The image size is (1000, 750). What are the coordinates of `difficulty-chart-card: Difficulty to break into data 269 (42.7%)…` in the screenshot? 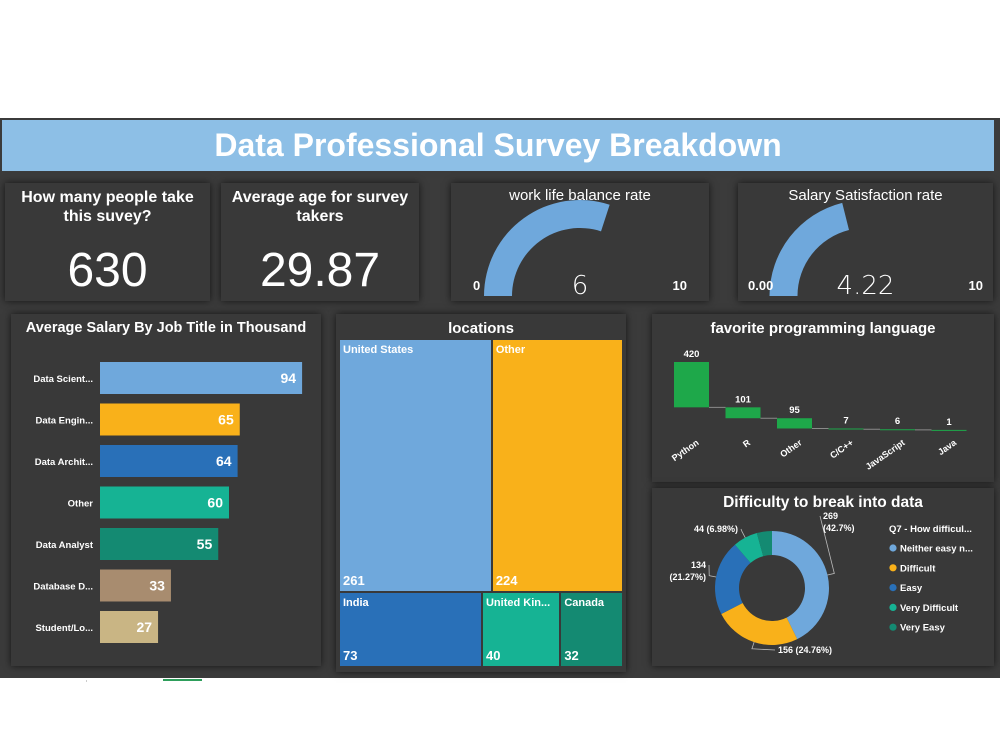 It's located at (823, 577).